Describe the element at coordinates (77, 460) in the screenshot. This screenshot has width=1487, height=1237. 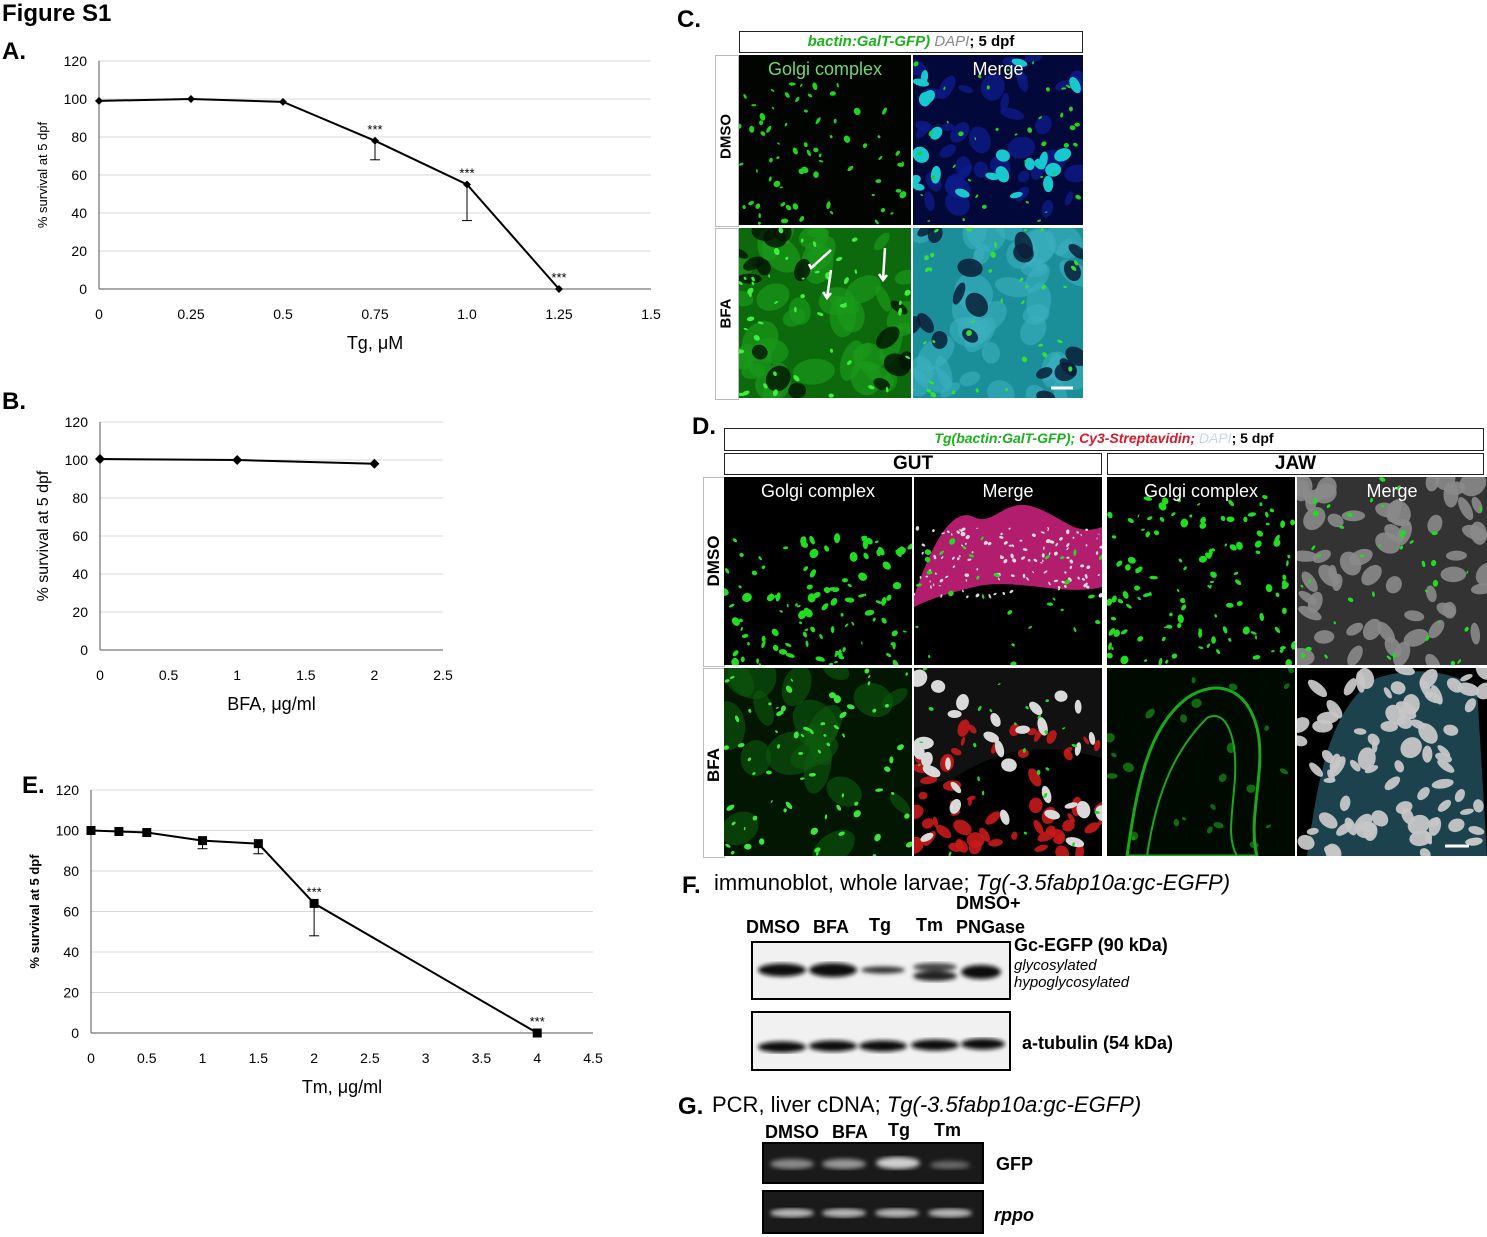
I see `y-tick-label: 100` at that location.